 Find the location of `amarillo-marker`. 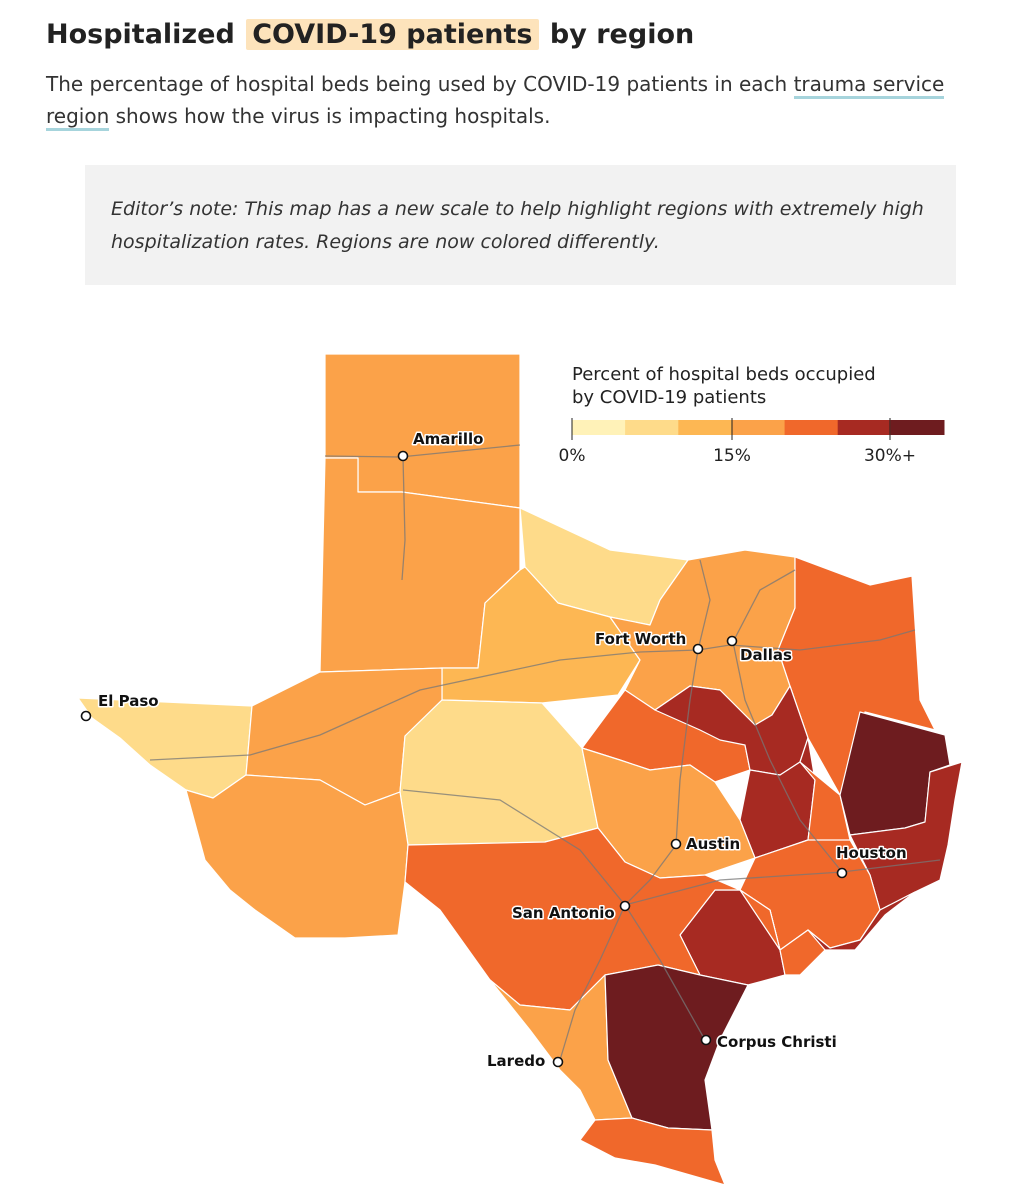

amarillo-marker is located at coordinates (403, 456).